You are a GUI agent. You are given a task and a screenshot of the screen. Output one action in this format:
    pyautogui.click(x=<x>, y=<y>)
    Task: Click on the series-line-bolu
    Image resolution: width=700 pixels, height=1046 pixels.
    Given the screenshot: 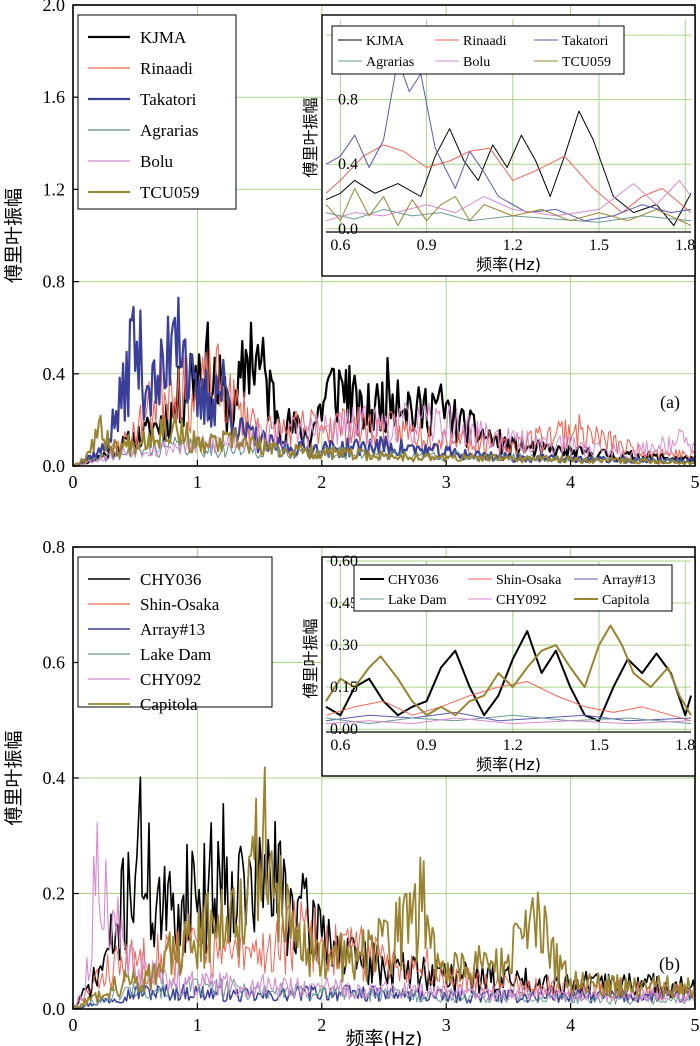 What is the action you would take?
    pyautogui.click(x=384, y=434)
    